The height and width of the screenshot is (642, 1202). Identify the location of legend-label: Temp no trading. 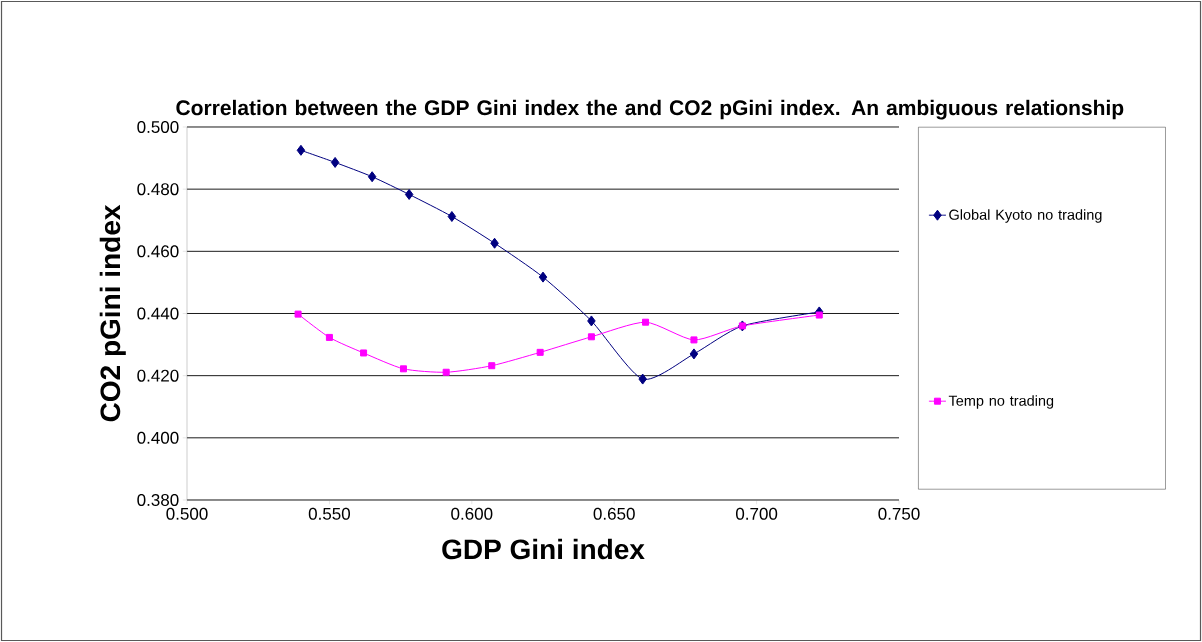
(1001, 402).